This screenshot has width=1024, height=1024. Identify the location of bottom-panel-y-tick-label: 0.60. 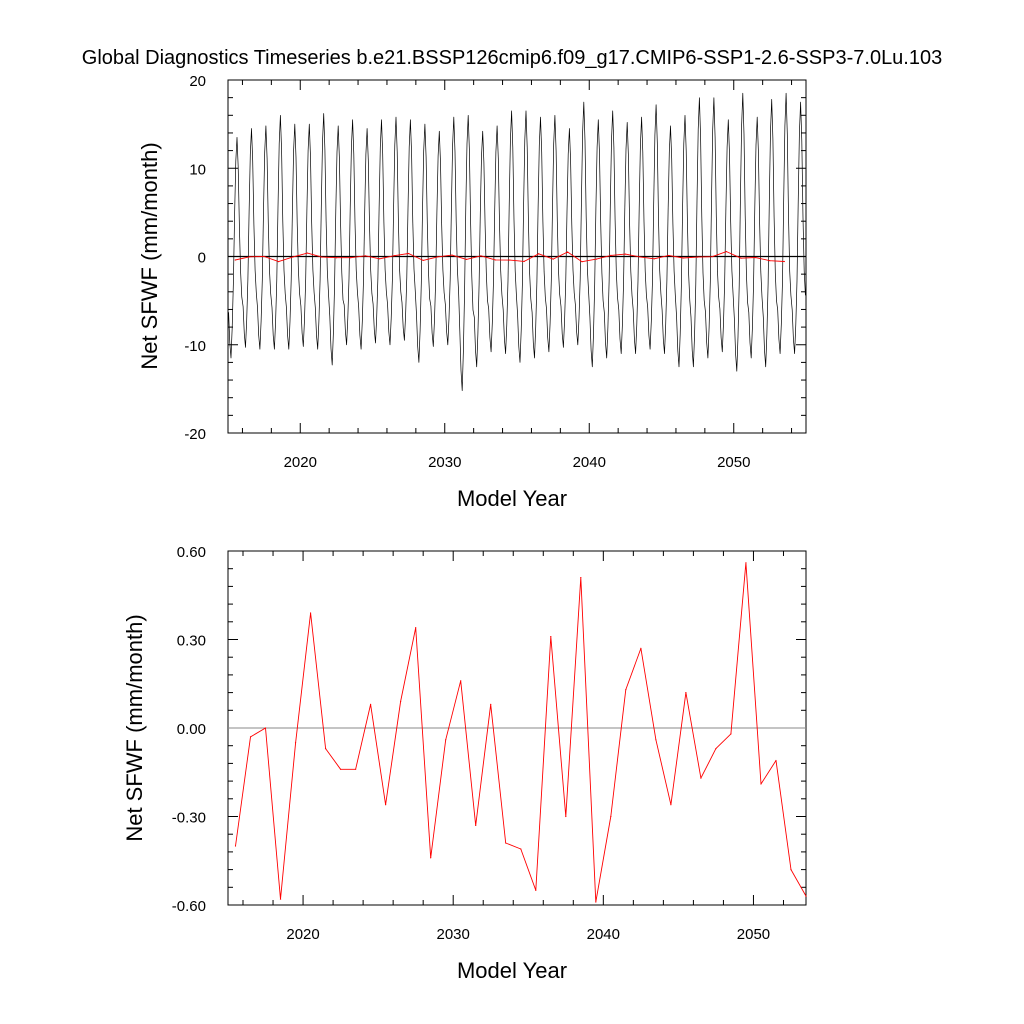
(191, 552).